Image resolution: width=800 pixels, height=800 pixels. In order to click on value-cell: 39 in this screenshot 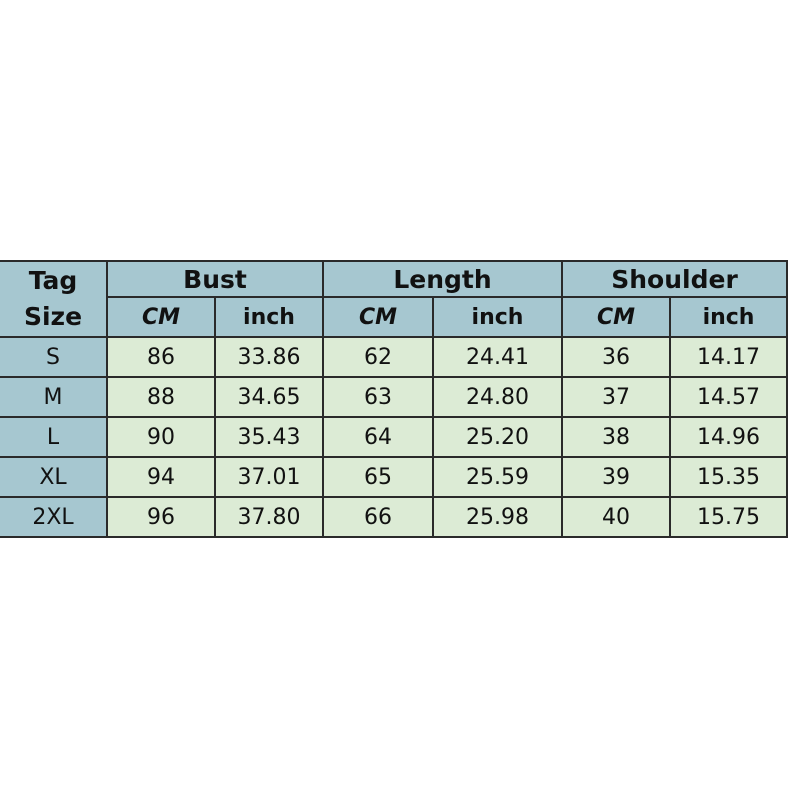, I will do `click(616, 477)`.